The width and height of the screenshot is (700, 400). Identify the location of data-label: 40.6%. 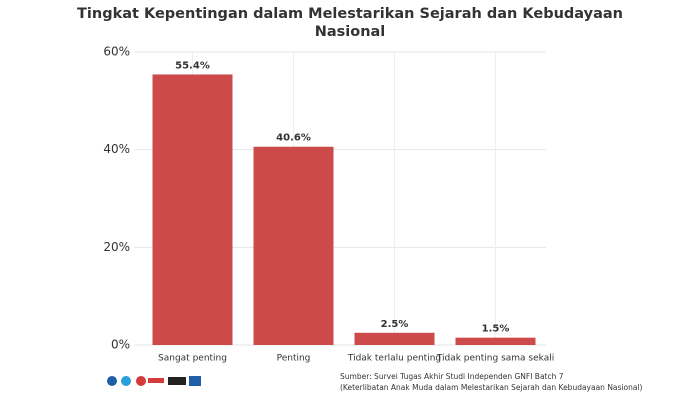
(293, 138).